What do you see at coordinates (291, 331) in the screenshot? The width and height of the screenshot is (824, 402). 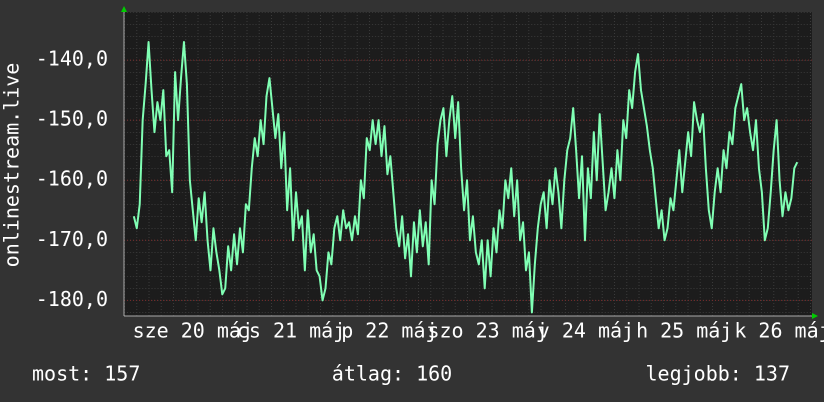 I see `x-tick-label: cs 21 máj` at bounding box center [291, 331].